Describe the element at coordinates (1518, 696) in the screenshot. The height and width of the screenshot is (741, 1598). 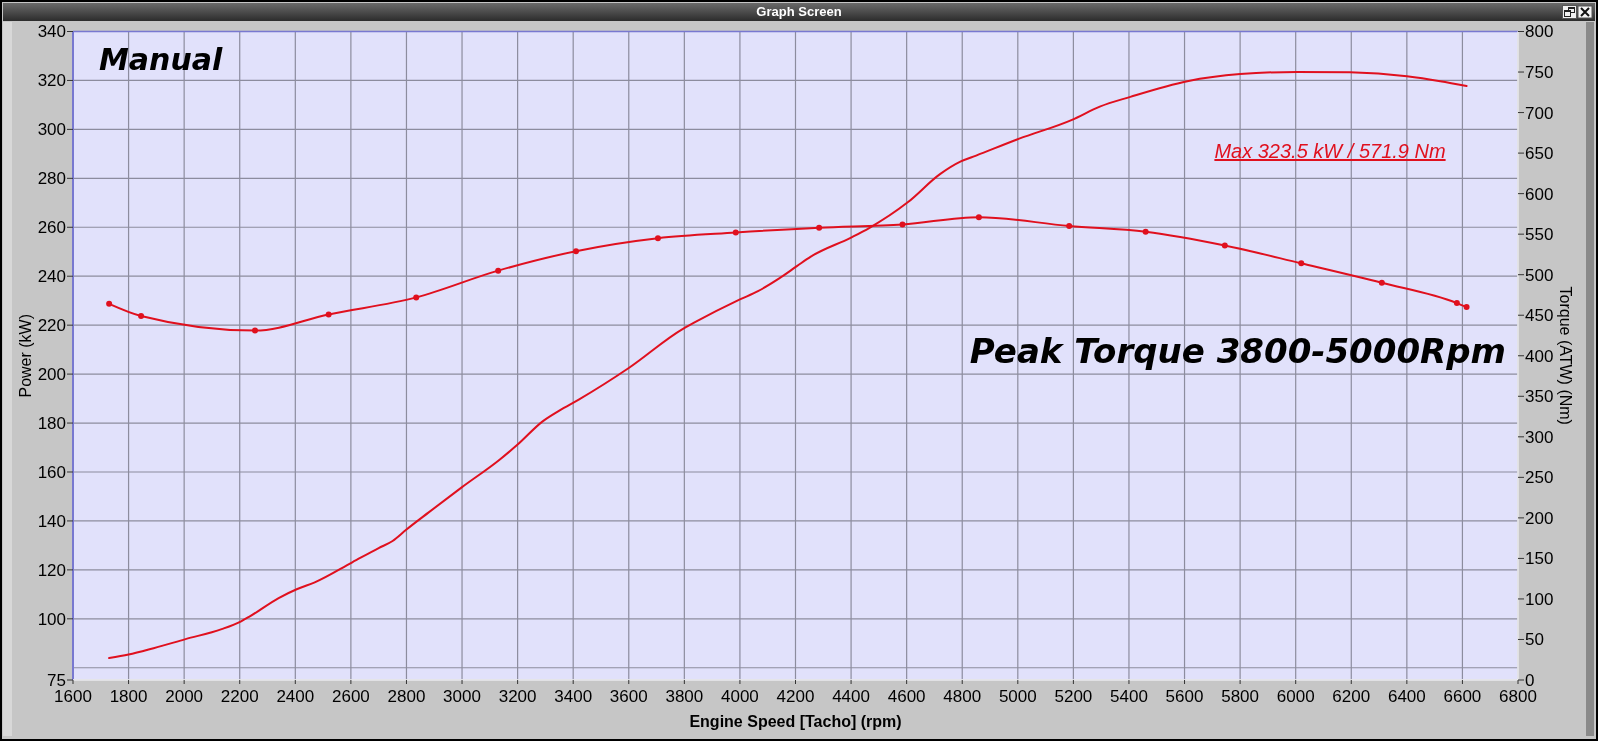
I see `x-tick-label: 6800` at that location.